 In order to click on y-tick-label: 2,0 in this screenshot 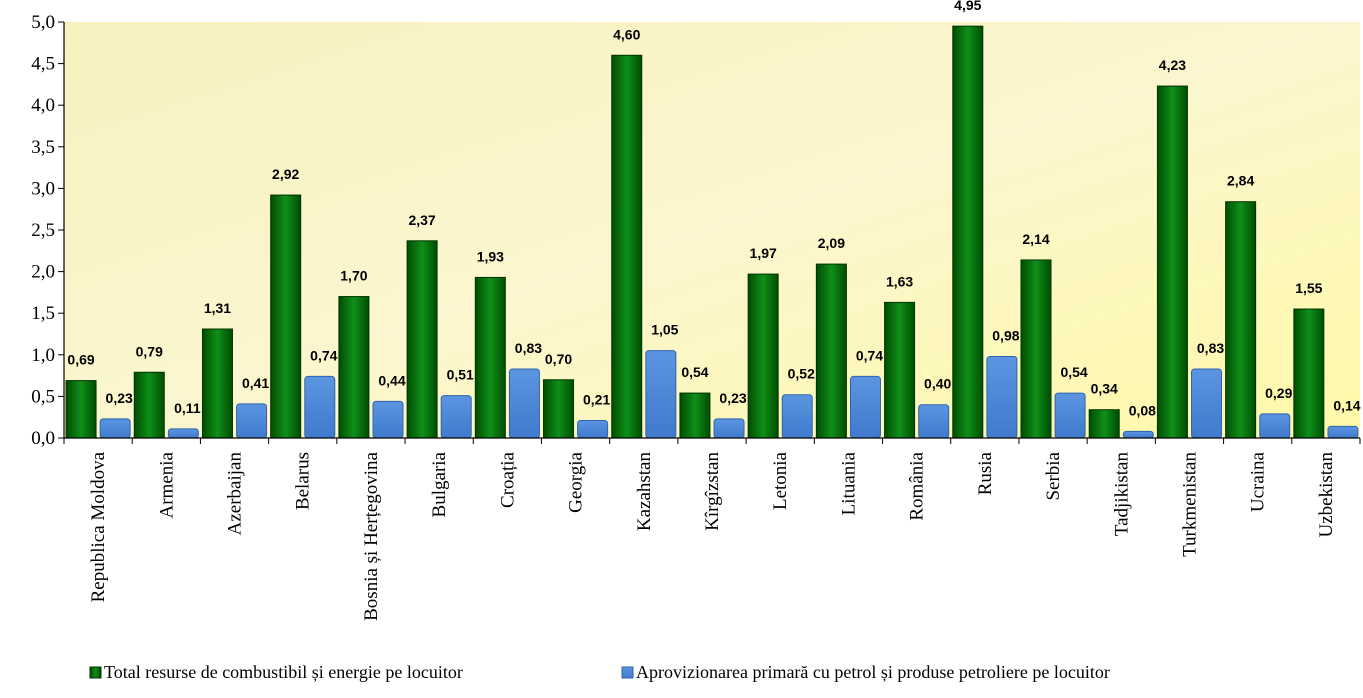, I will do `click(43, 272)`.